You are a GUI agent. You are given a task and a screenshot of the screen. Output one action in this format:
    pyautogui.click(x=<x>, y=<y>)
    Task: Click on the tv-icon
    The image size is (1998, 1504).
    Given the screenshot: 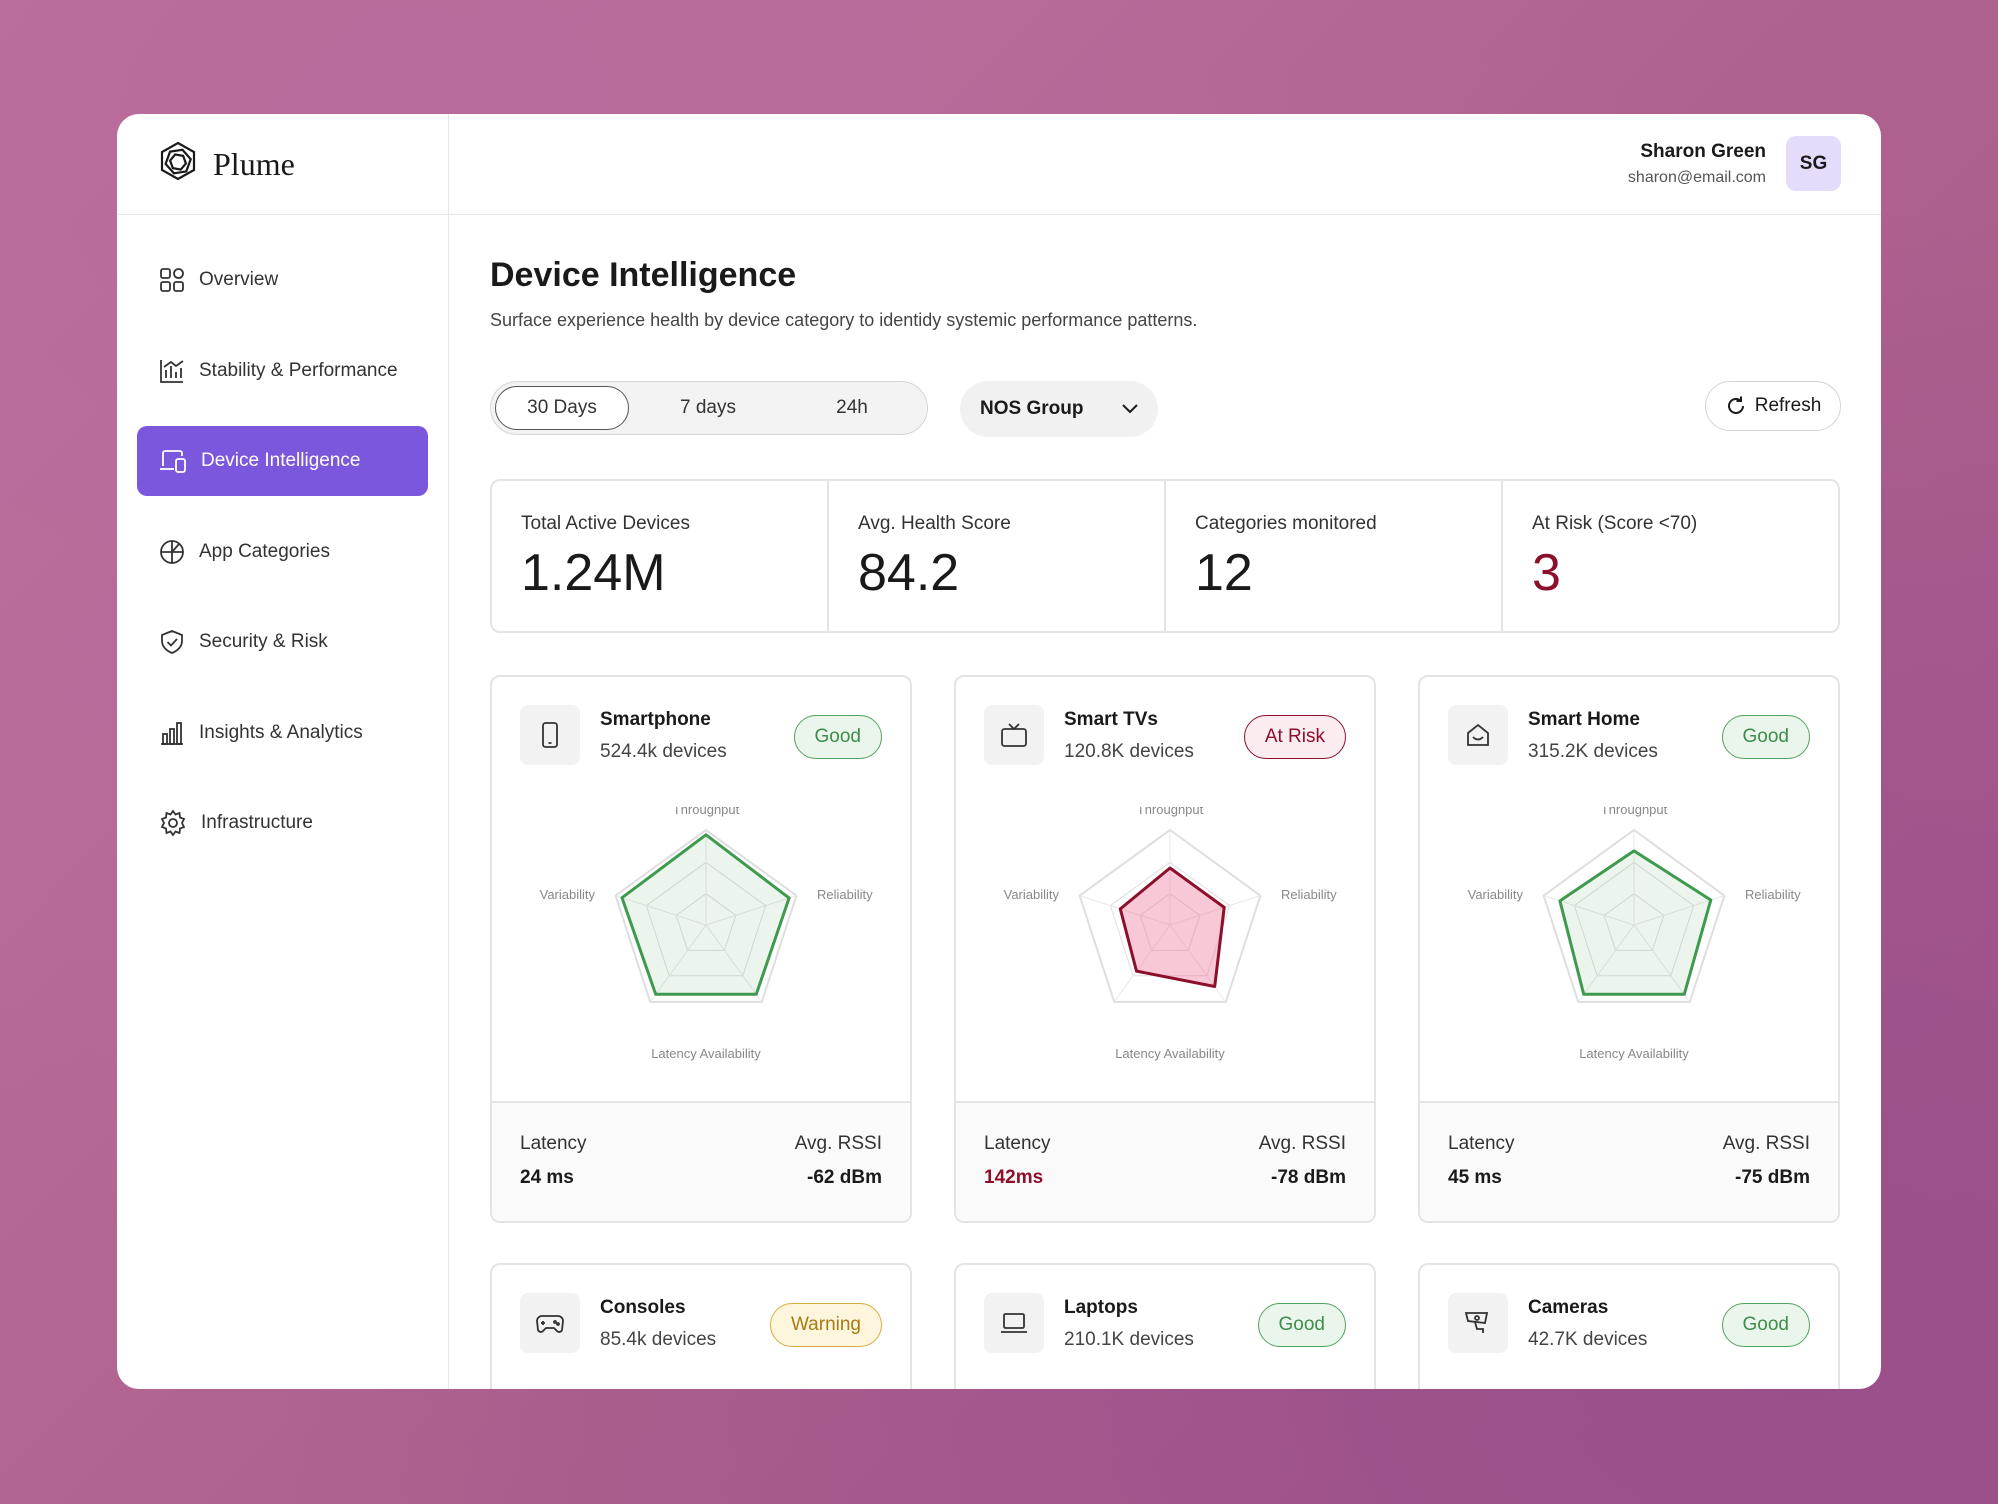 What is the action you would take?
    pyautogui.click(x=1014, y=735)
    